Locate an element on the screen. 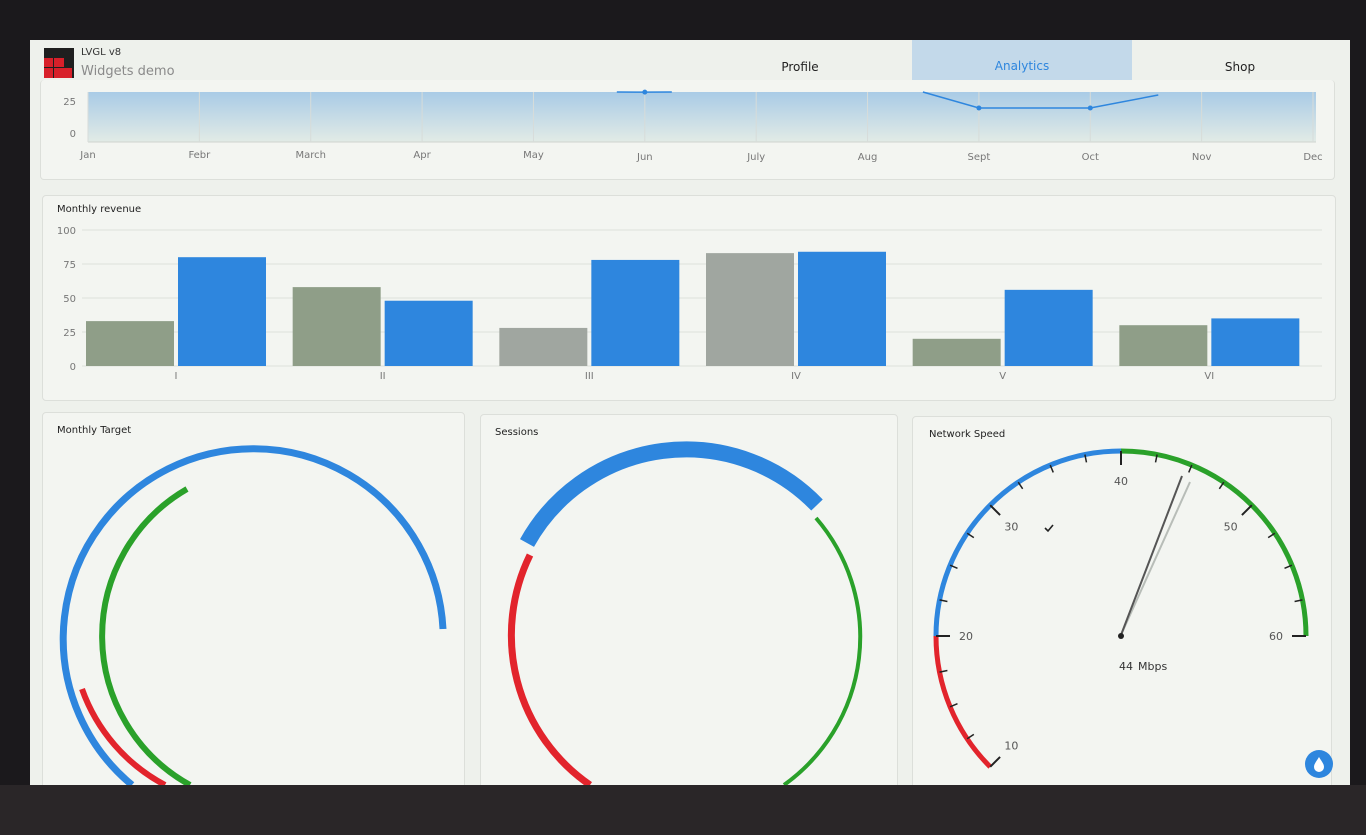 This screenshot has height=835, width=1366. revenue-x-tick-label: IV is located at coordinates (796, 376).